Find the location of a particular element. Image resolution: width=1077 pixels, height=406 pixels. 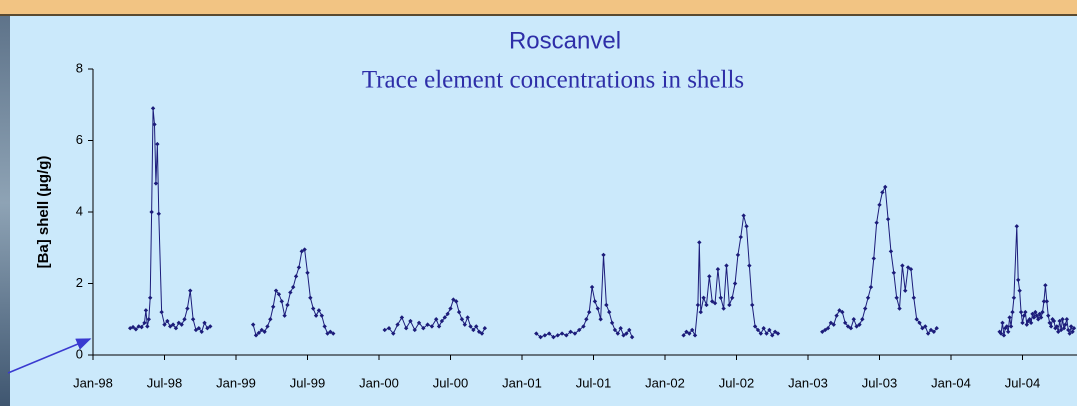

x-tick-label: Jan-99 is located at coordinates (236, 382).